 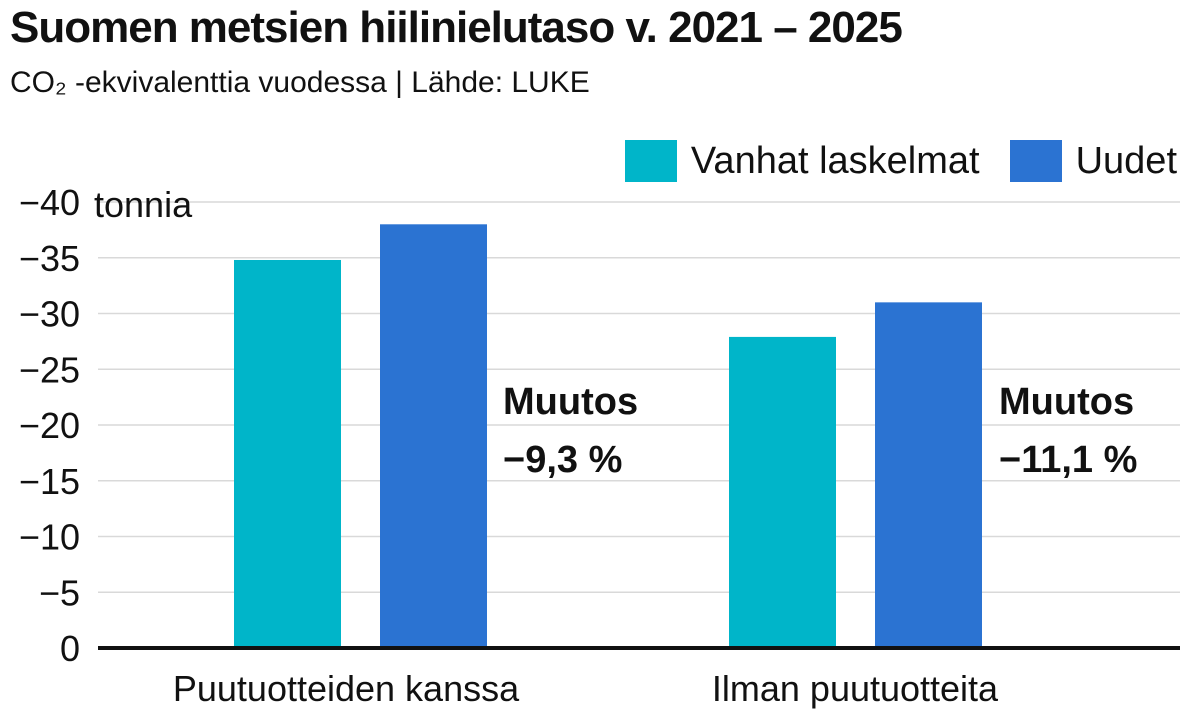 What do you see at coordinates (143, 204) in the screenshot?
I see `y-unit-label: tonnia` at bounding box center [143, 204].